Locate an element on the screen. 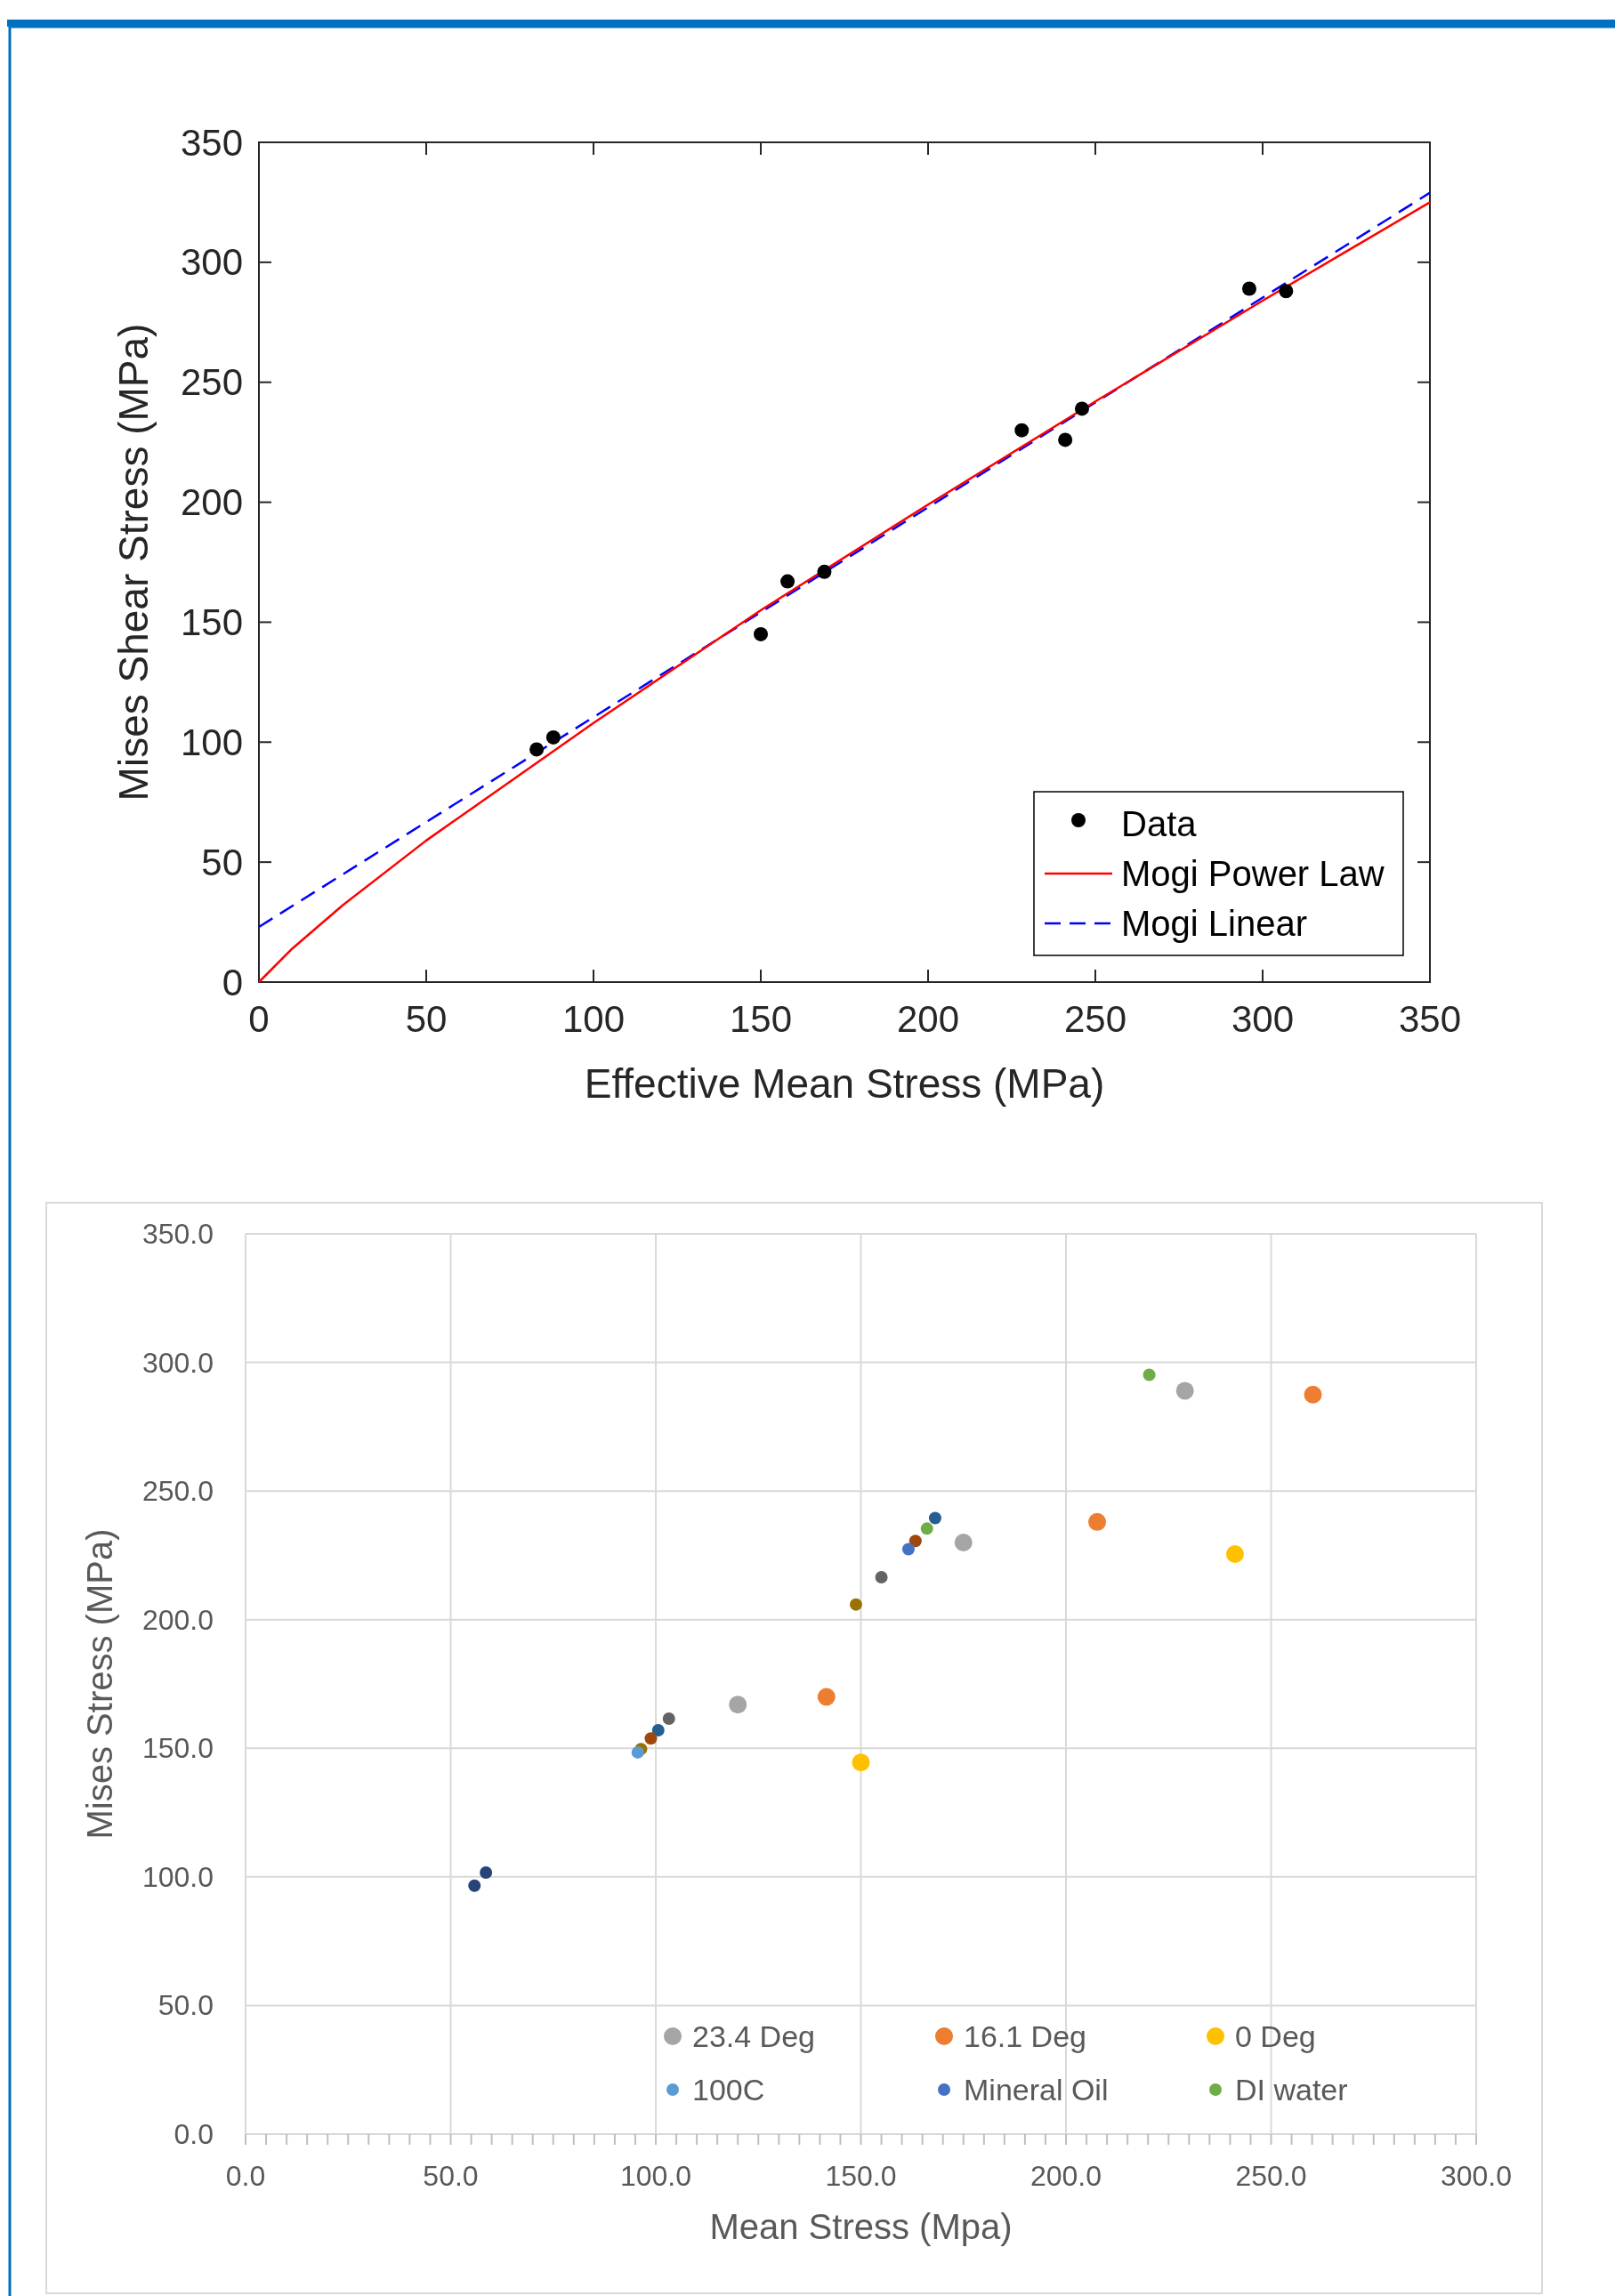 This screenshot has height=2296, width=1615. y-axis-title: Mises Stress (MPa) is located at coordinates (100, 1684).